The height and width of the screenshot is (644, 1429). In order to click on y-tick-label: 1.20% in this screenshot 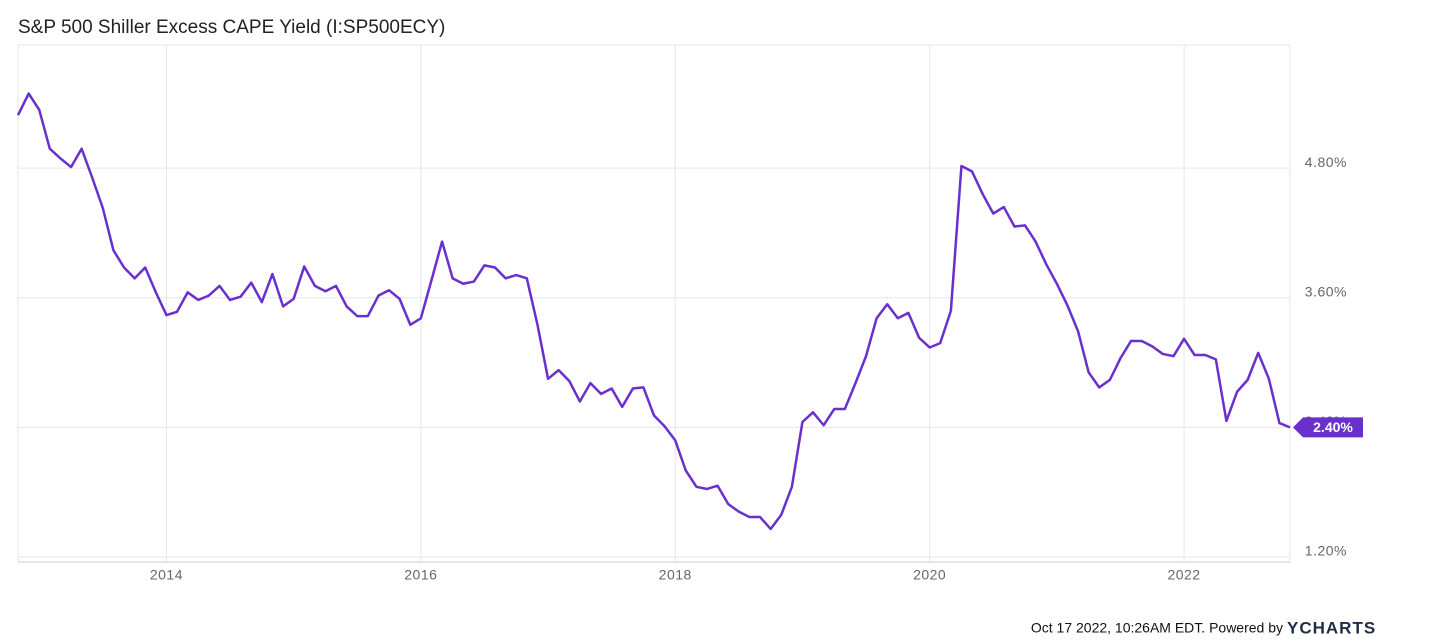, I will do `click(1326, 551)`.